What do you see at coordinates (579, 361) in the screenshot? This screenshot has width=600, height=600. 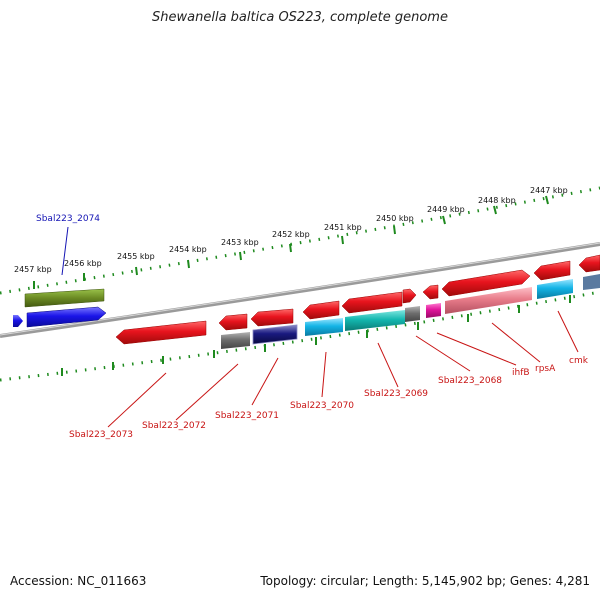 I see `gene-label-cmk: cmk` at bounding box center [579, 361].